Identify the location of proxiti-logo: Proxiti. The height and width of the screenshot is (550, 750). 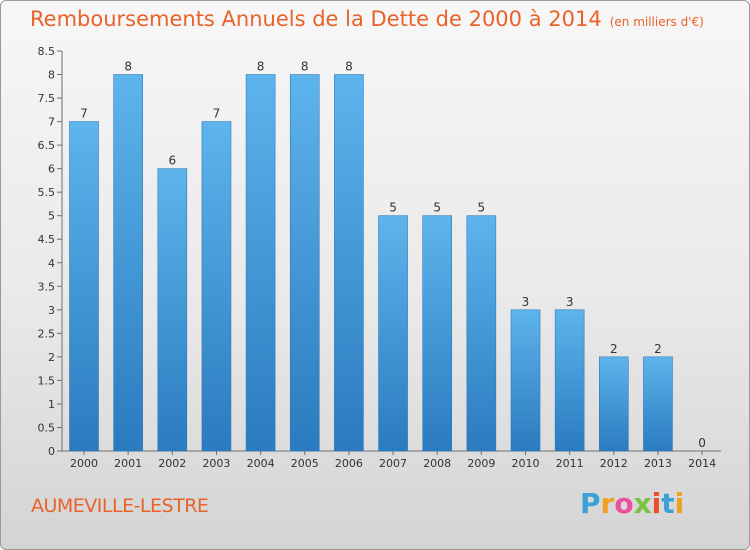
(632, 503).